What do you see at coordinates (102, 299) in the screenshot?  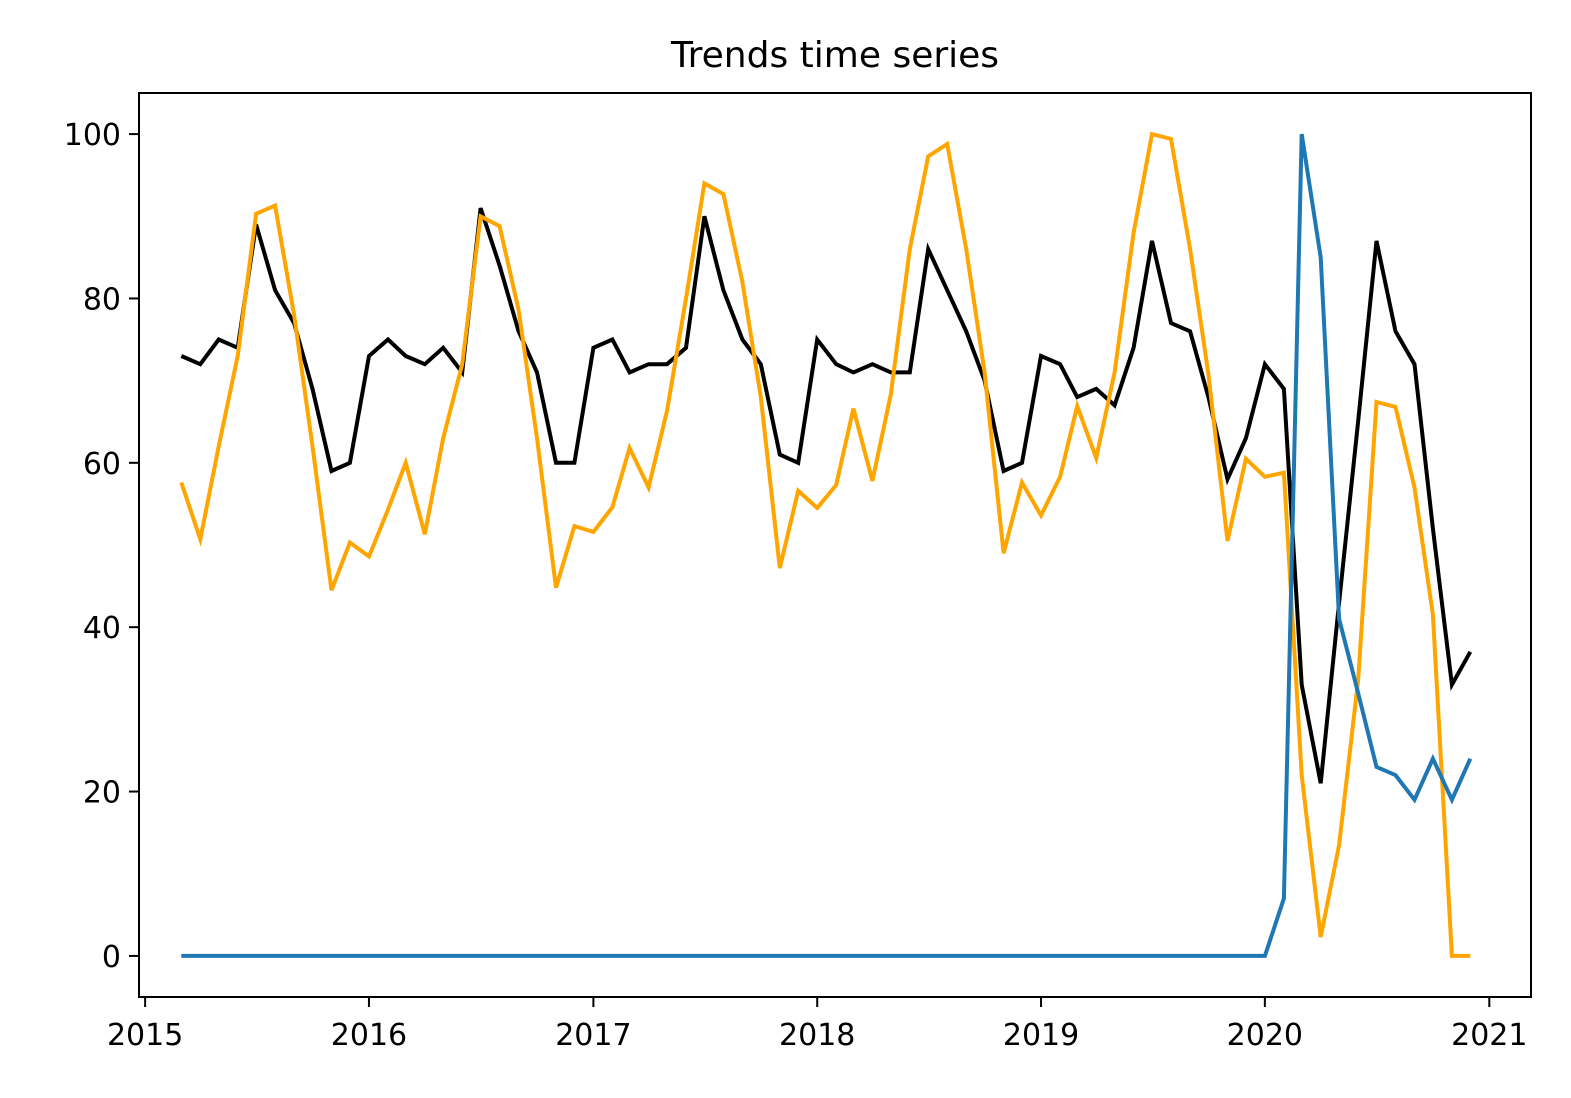 I see `y-tick-label: 80` at bounding box center [102, 299].